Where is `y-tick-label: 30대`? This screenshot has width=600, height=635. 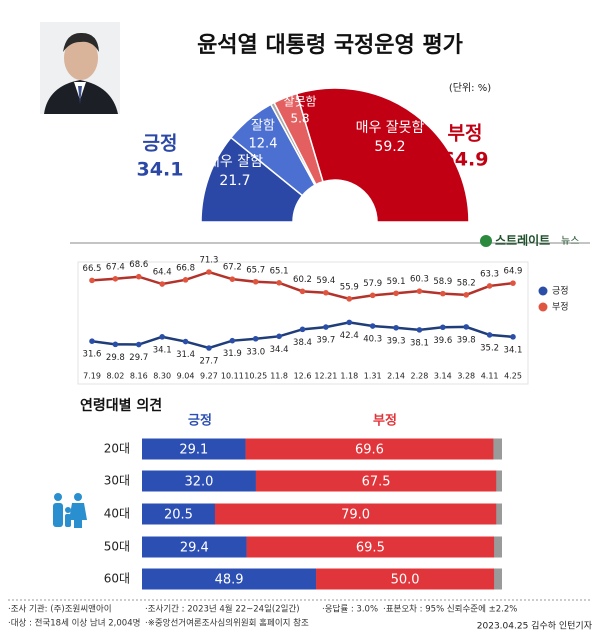
y-tick-label: 30대 is located at coordinates (117, 481).